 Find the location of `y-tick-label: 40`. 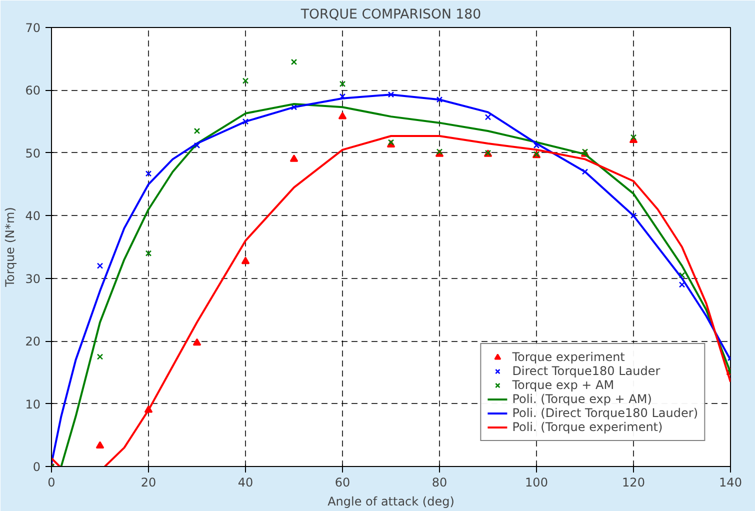

y-tick-label: 40 is located at coordinates (33, 216).